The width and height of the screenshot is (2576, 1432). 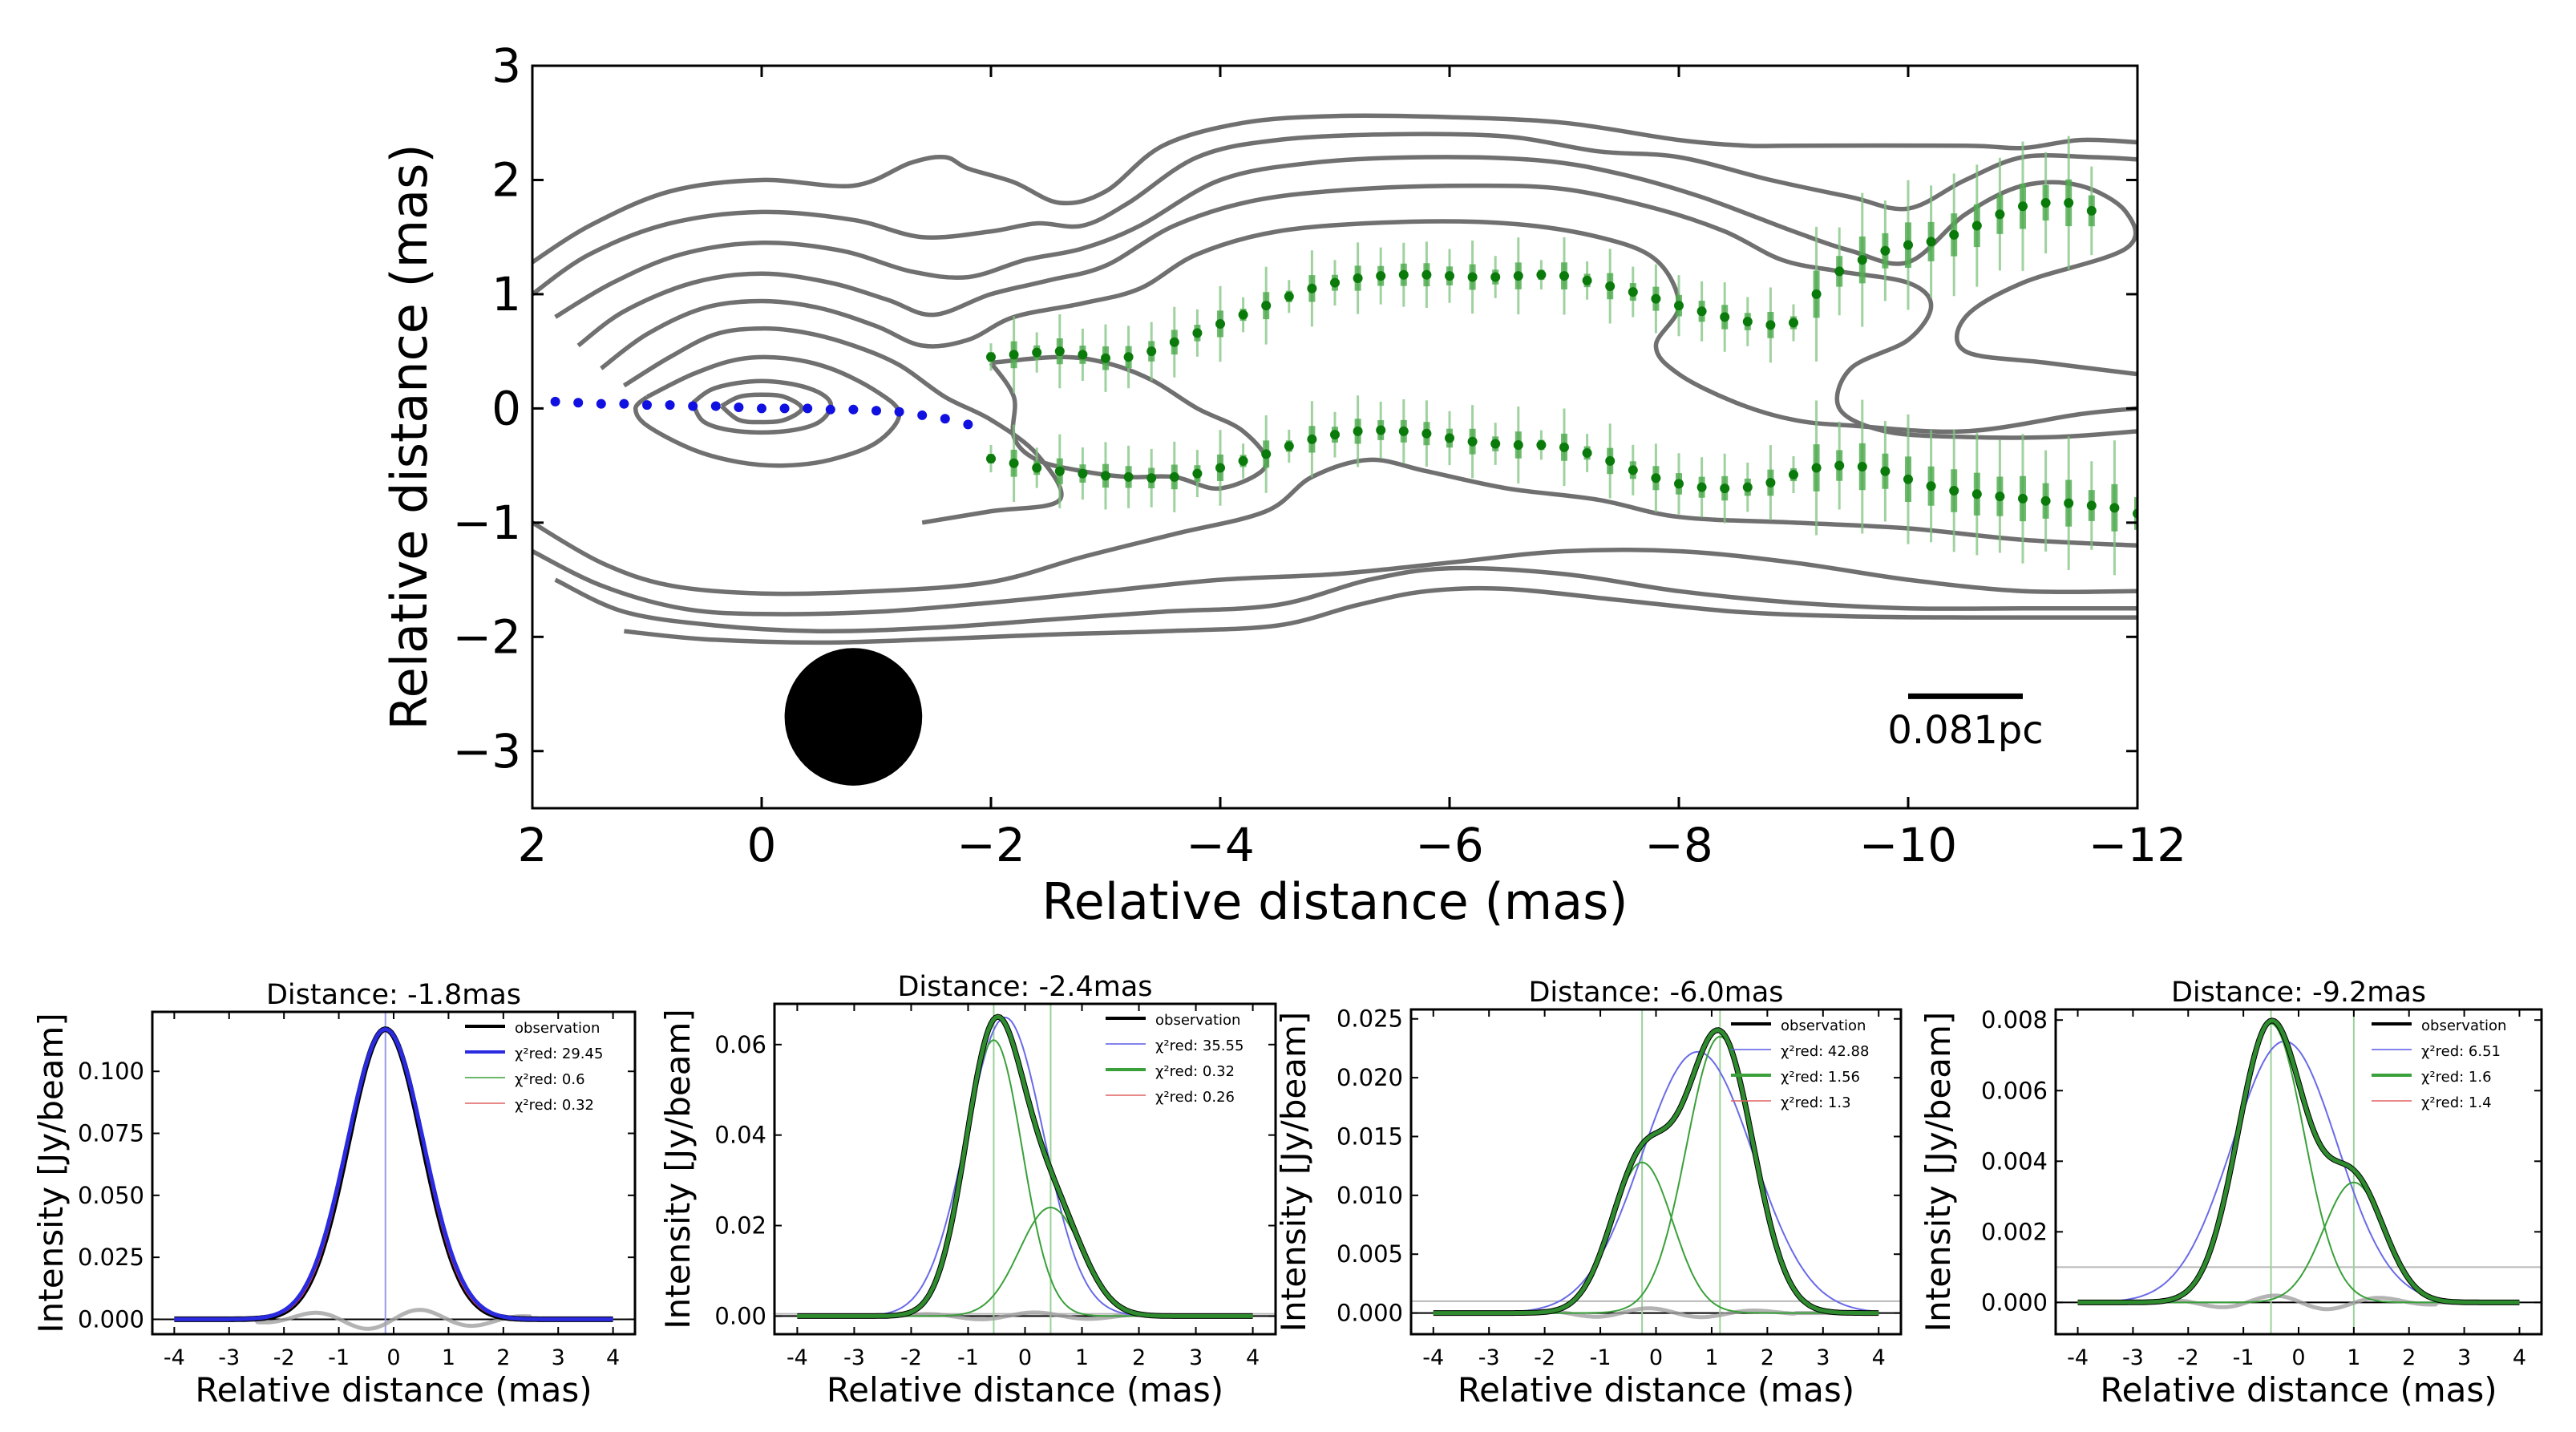 What do you see at coordinates (550, 1079) in the screenshot?
I see `legend-label: χ²red: 0.6` at bounding box center [550, 1079].